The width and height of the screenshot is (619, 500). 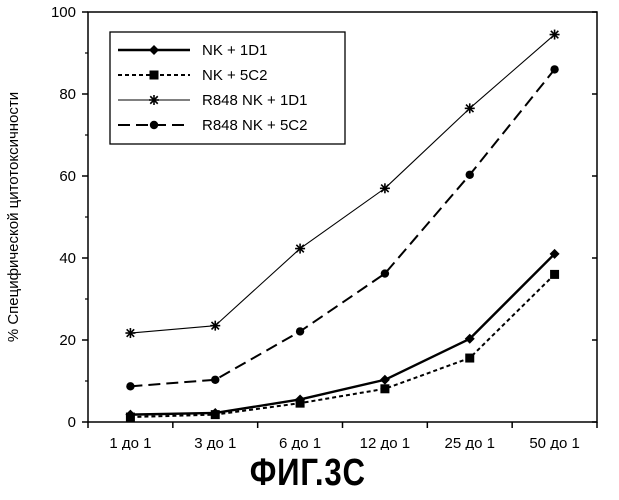 I want to click on y-tick-label: 60, so click(x=67, y=176).